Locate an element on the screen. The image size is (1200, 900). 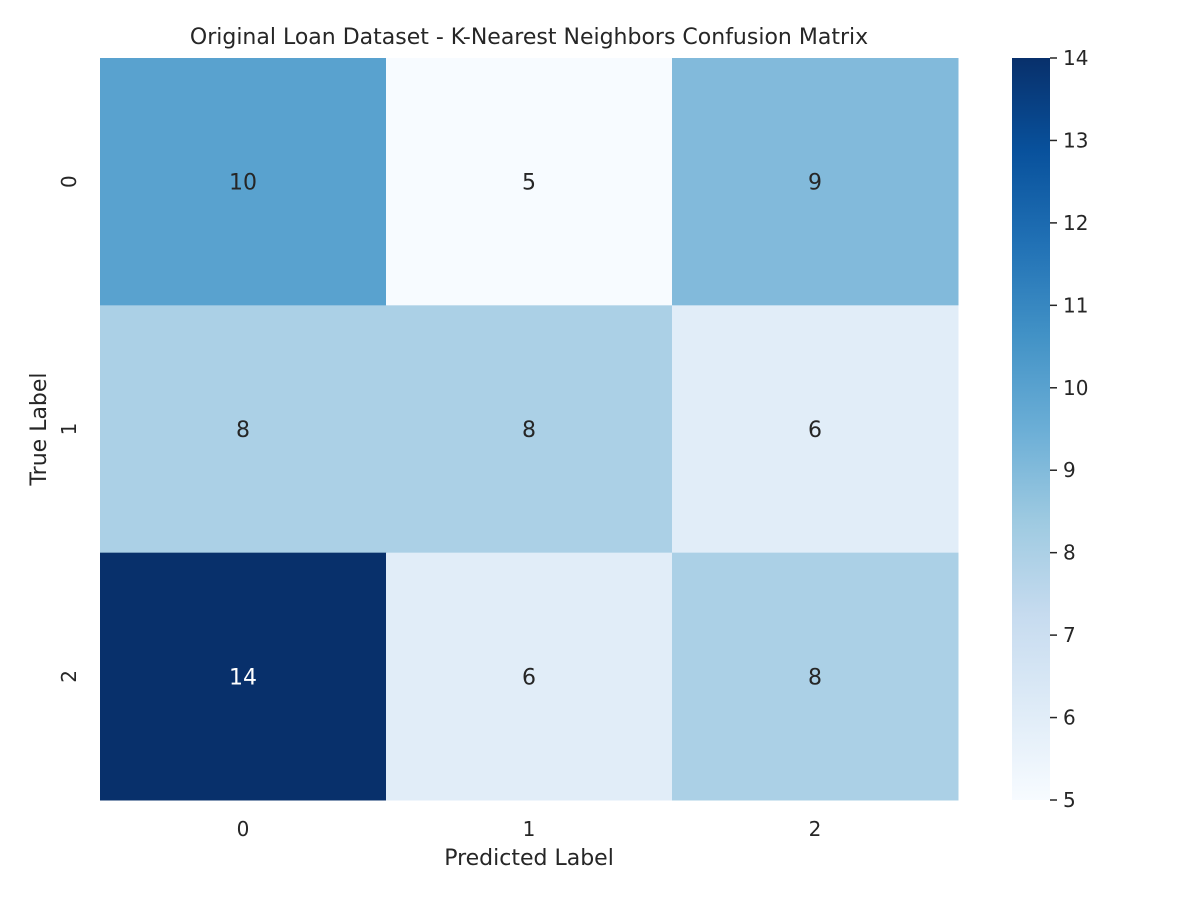
cell-value-label: 9 is located at coordinates (815, 183).